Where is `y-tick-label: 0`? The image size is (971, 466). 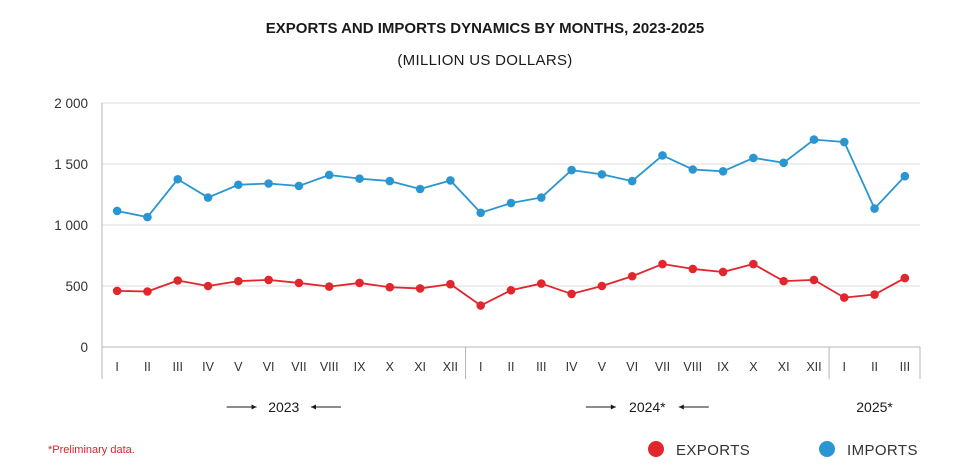 y-tick-label: 0 is located at coordinates (84, 347).